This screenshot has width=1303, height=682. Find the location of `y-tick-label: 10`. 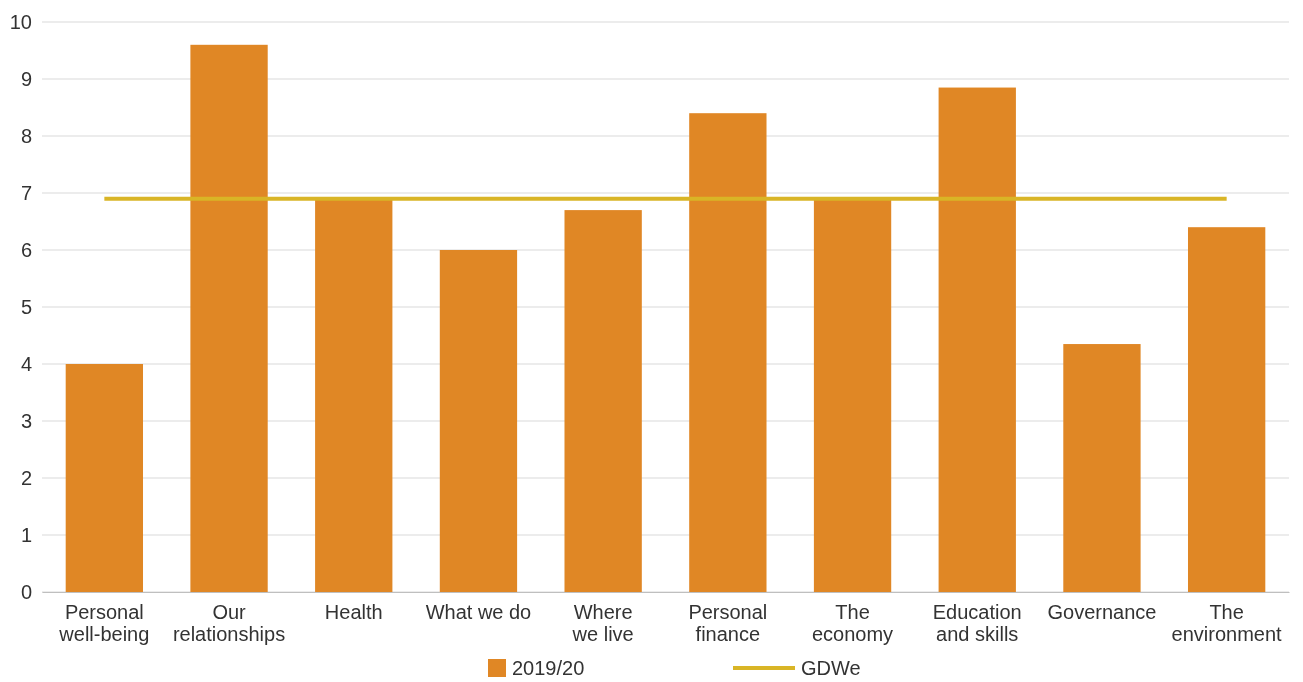

y-tick-label: 10 is located at coordinates (20, 21).